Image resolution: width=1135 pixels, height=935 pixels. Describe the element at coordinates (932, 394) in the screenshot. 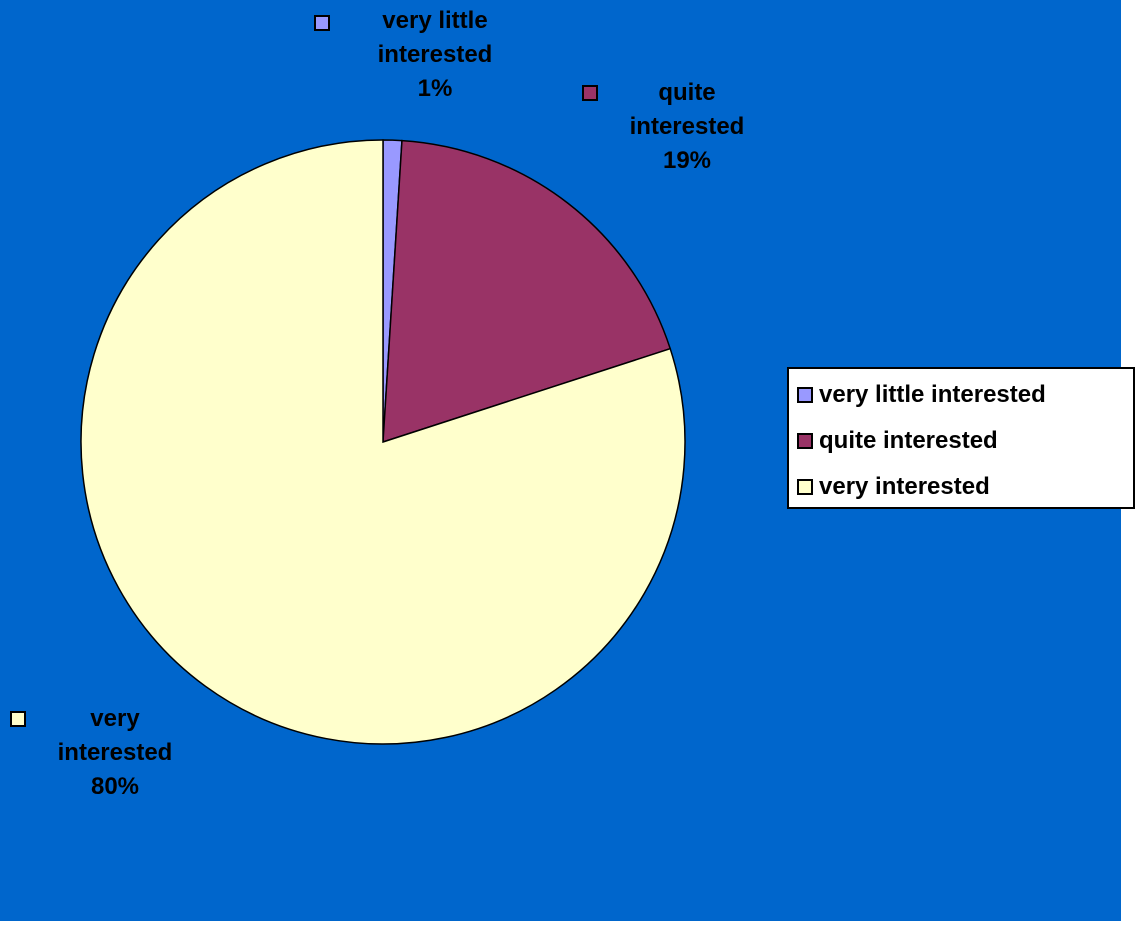

I see `legend-label: very little interested` at that location.